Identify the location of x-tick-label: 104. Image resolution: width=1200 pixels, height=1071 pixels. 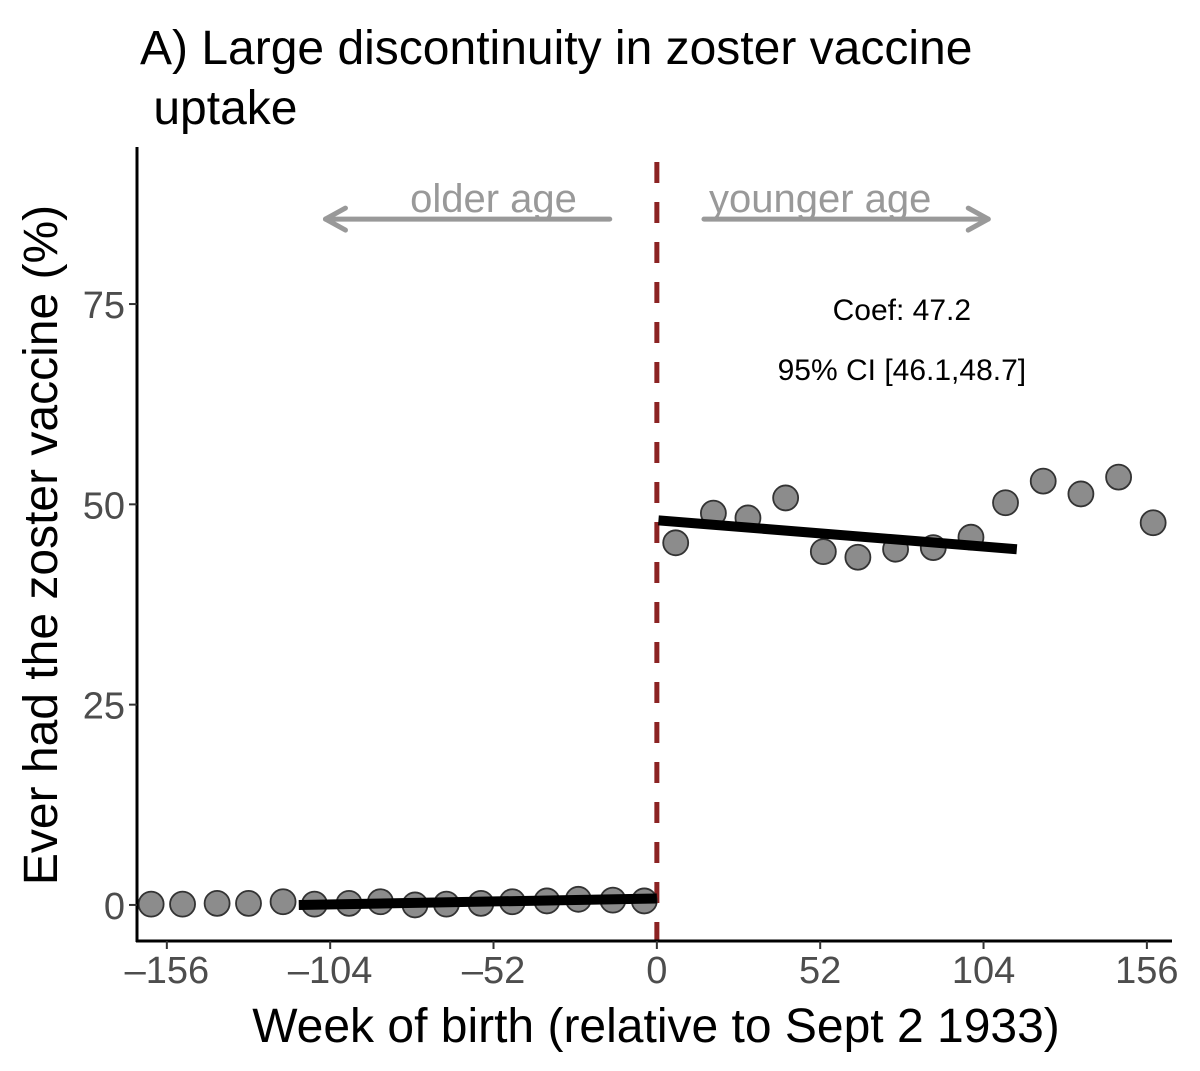
(983, 971).